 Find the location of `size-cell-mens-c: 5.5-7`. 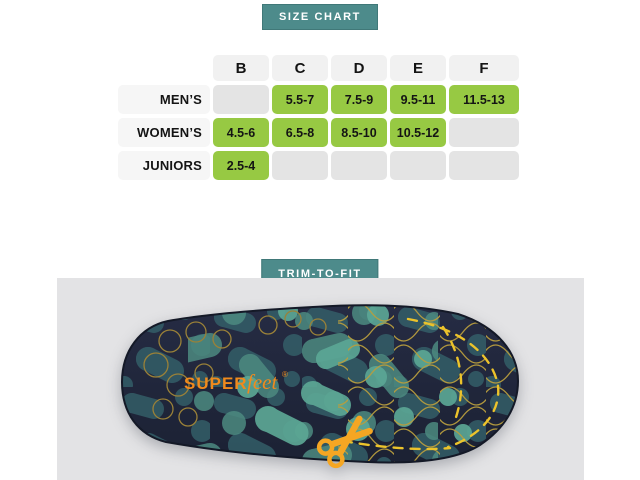

size-cell-mens-c: 5.5-7 is located at coordinates (300, 99).